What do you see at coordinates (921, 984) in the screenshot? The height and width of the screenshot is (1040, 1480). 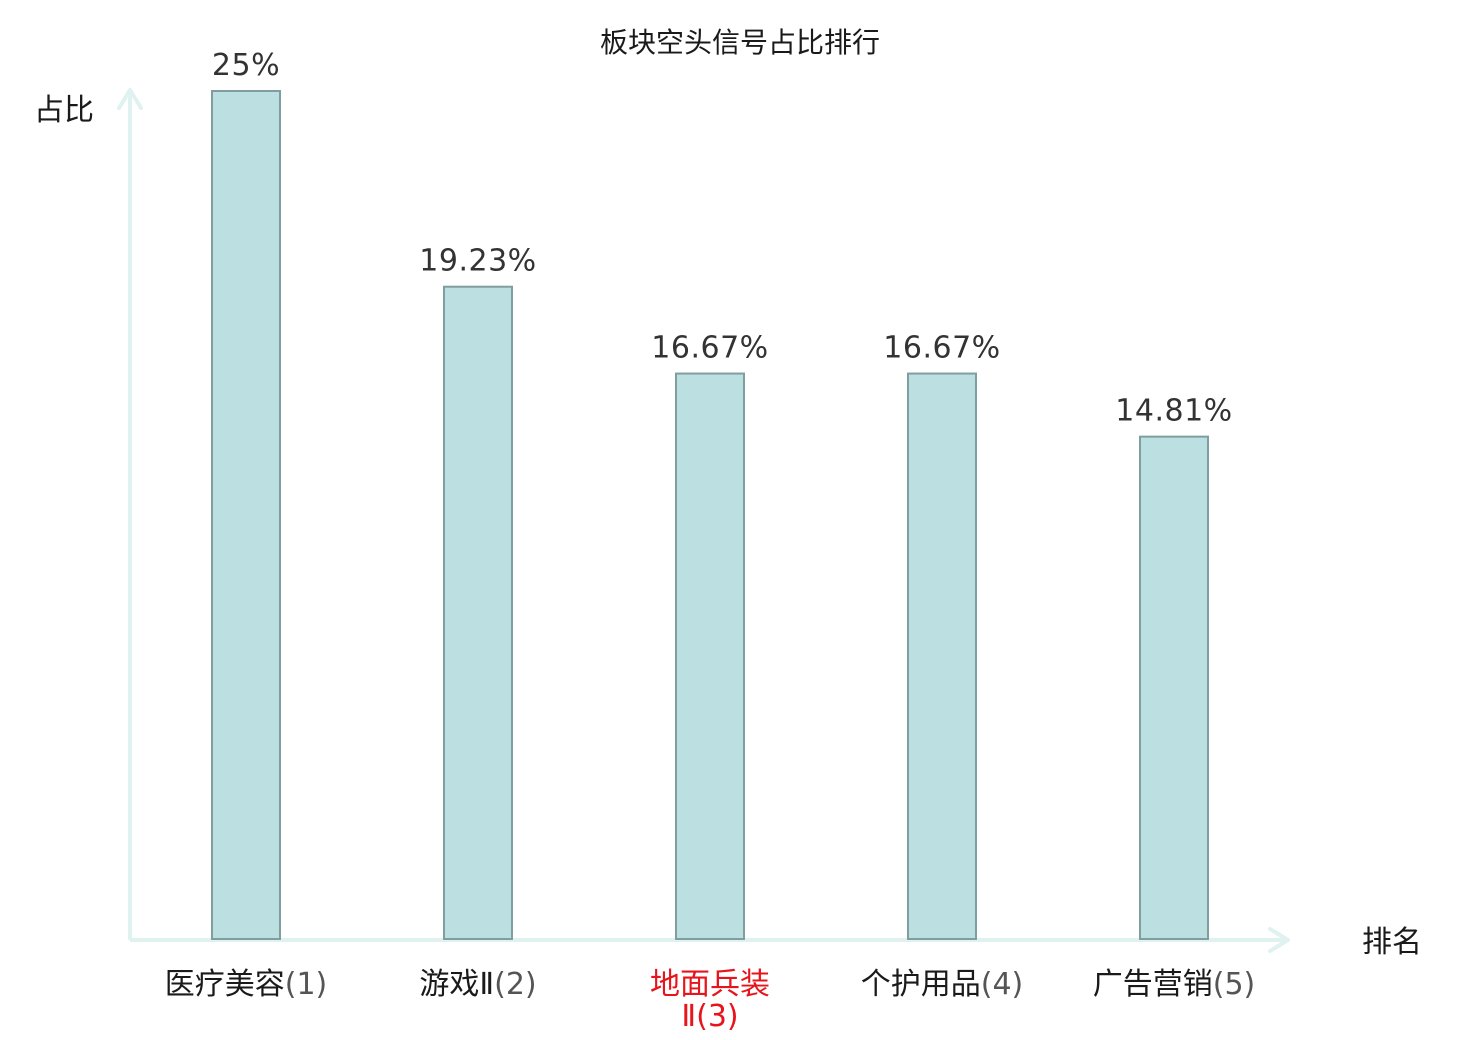 I see `category-name: 个护用品` at bounding box center [921, 984].